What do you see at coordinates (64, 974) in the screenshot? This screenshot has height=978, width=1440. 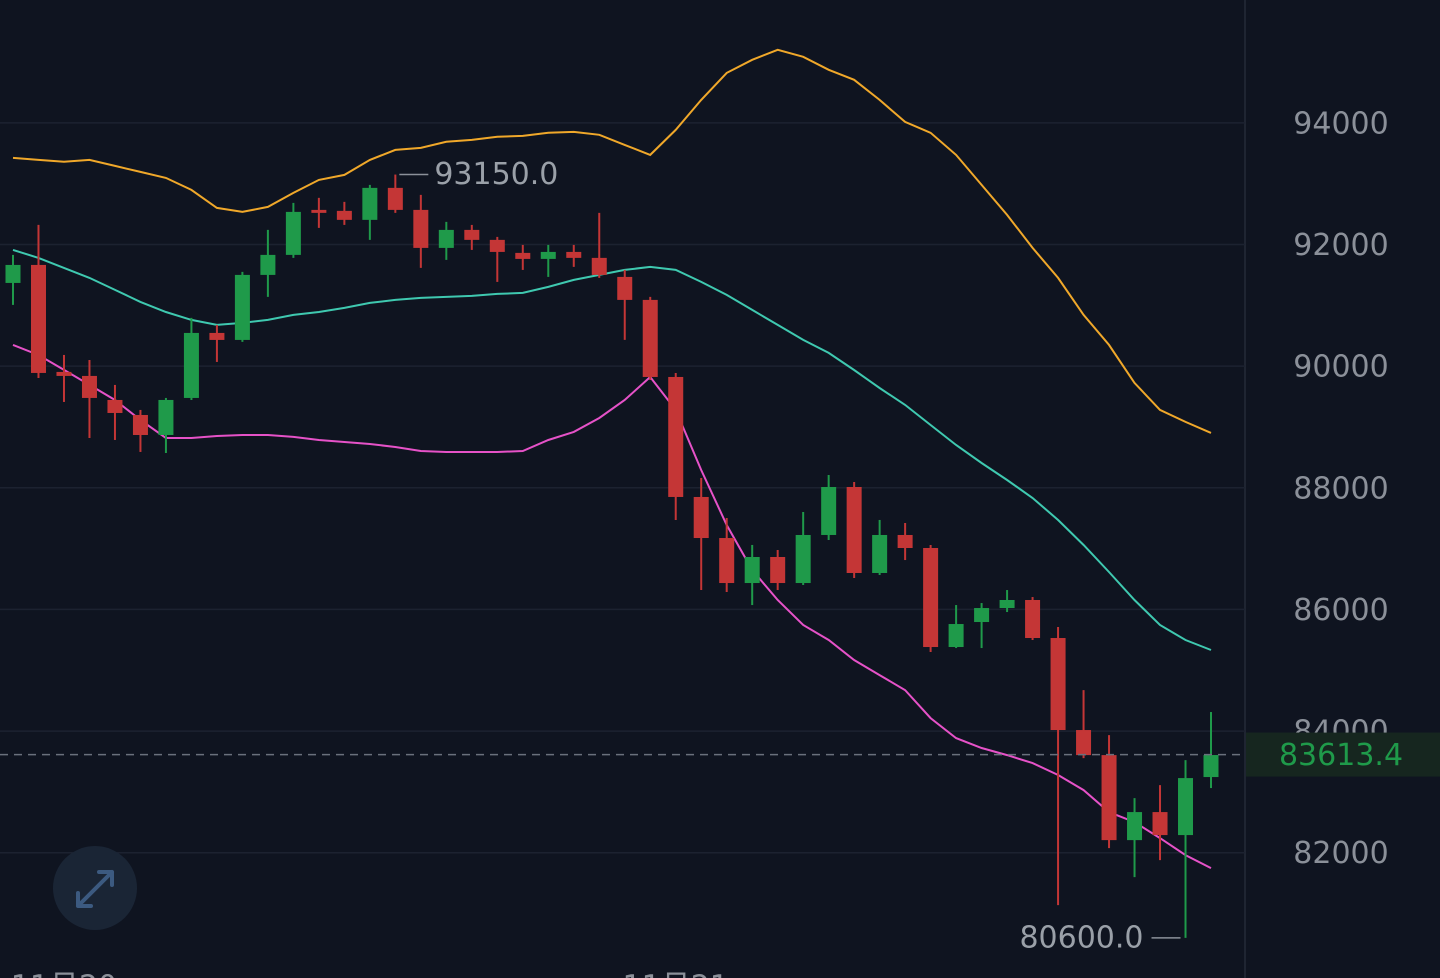 I see `x-tick-label: 11月20` at bounding box center [64, 974].